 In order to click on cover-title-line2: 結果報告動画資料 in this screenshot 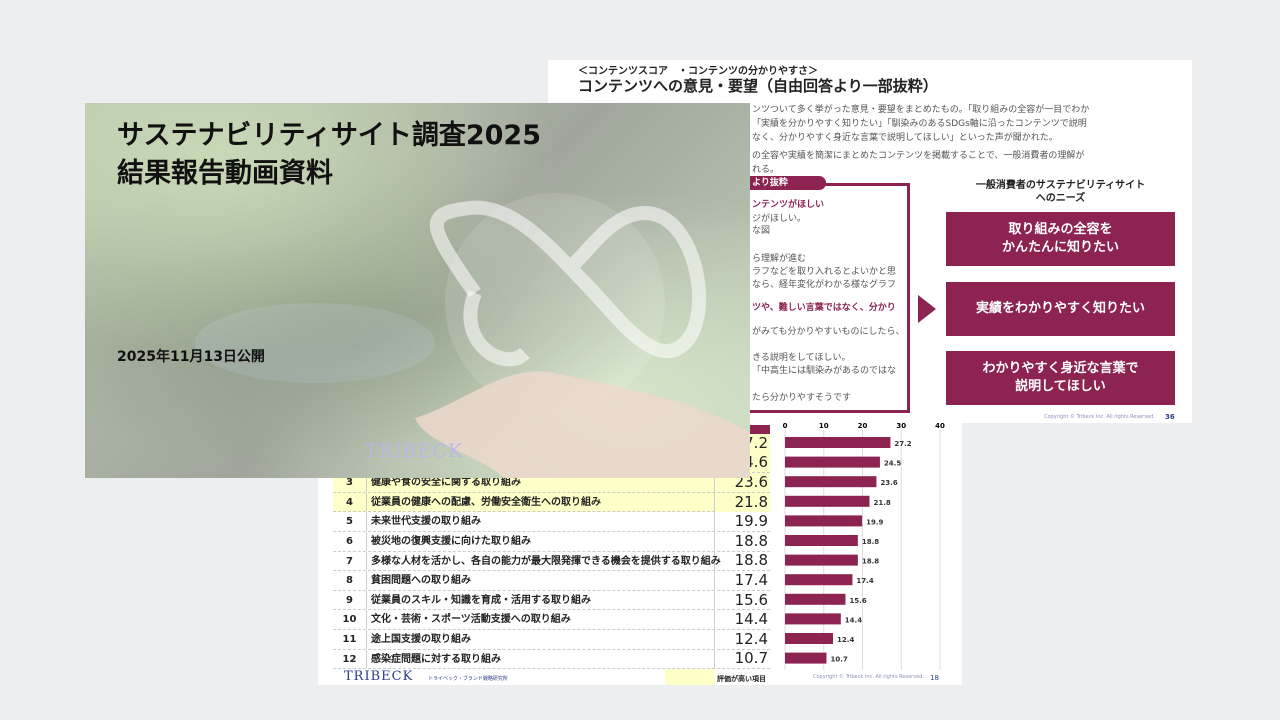, I will do `click(225, 173)`.